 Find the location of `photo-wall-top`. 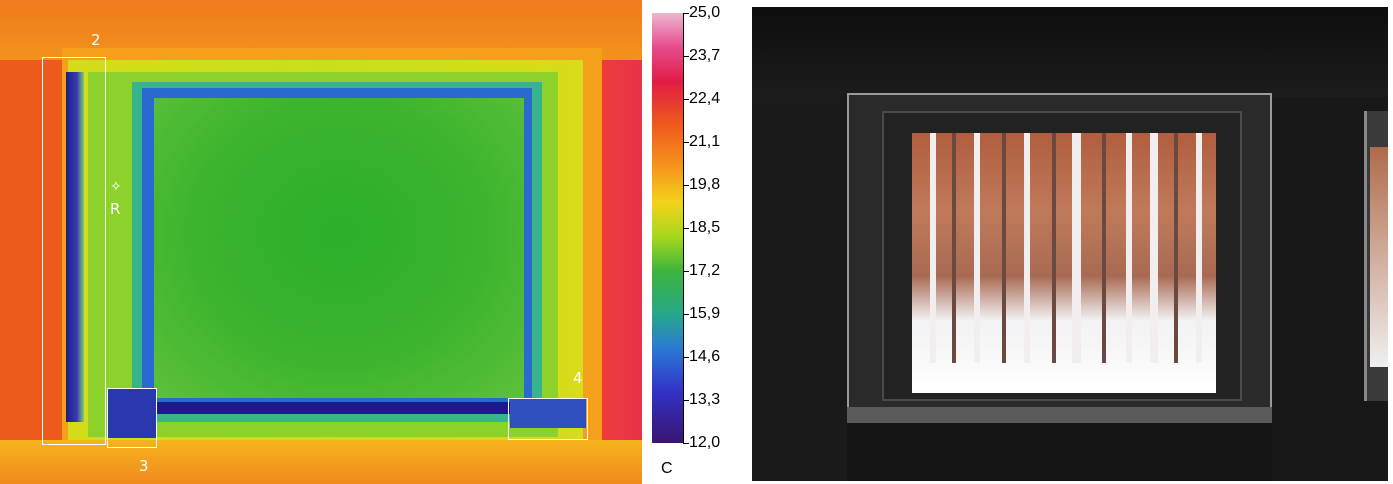

photo-wall-top is located at coordinates (1070, 52).